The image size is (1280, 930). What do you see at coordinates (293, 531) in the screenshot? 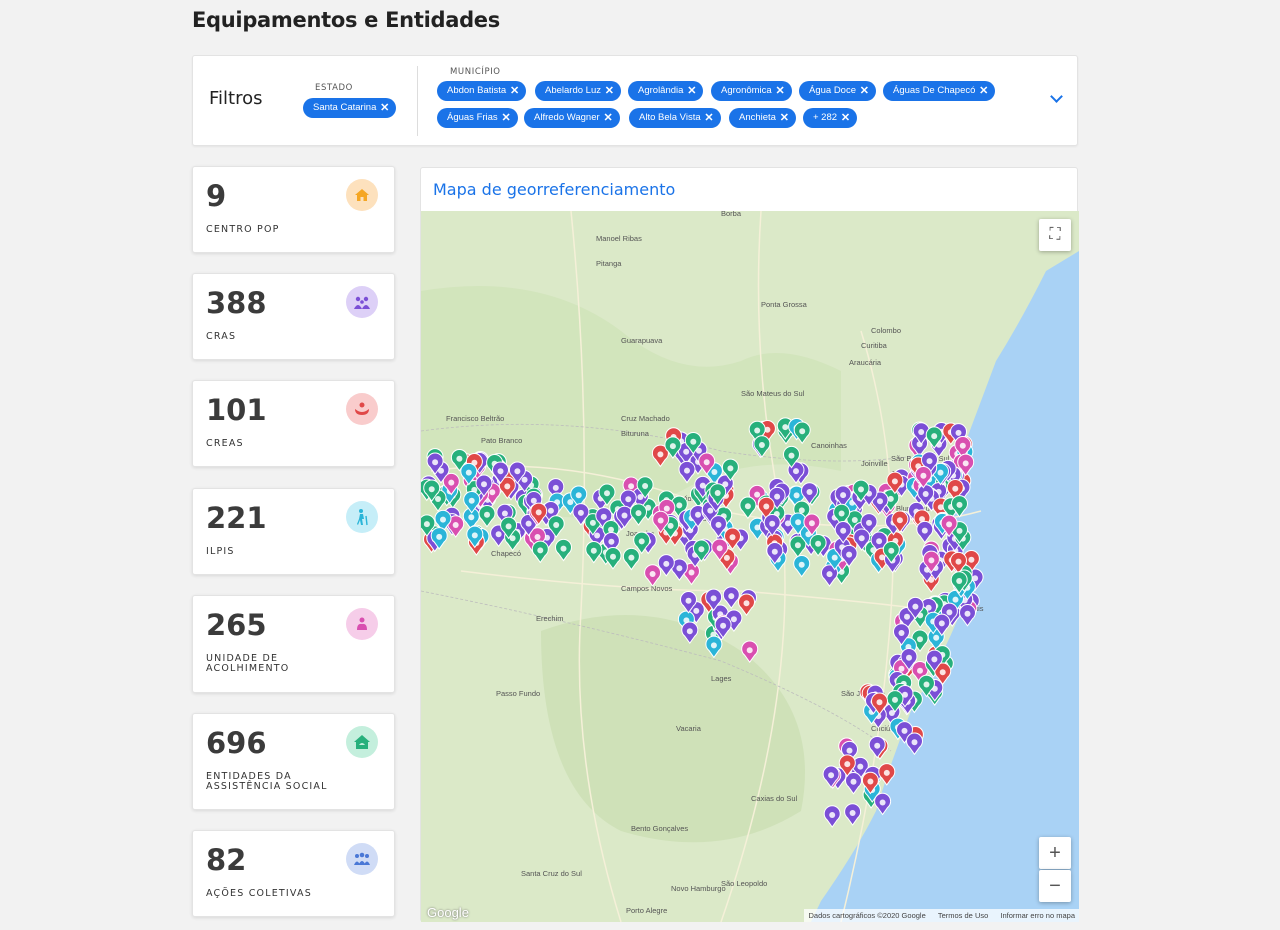
I see `stat-card-ilpis: 221 ILPIS` at bounding box center [293, 531].